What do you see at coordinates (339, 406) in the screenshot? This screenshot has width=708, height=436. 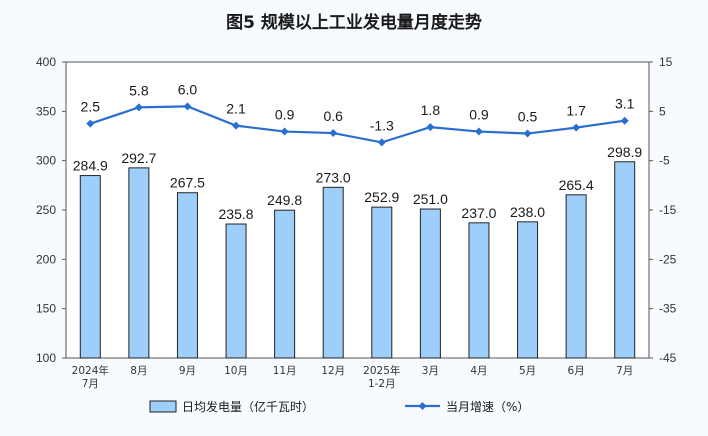 I see `legend: 日均发电量（亿千瓦时） 当月增速（%）` at bounding box center [339, 406].